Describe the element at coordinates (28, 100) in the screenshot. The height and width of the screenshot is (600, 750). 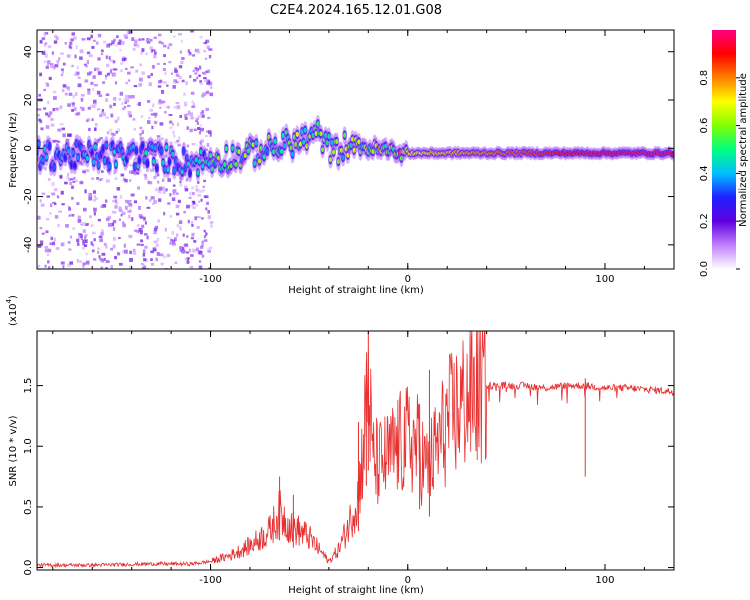
I see `spectrogram-y-tick-label: 20` at that location.